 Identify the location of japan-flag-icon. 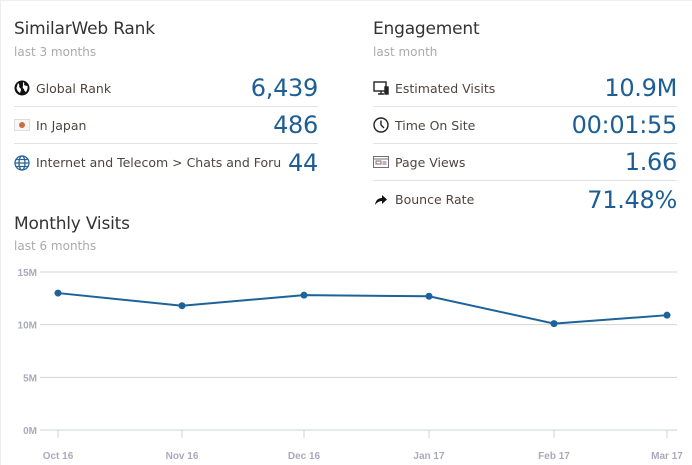
(22, 125).